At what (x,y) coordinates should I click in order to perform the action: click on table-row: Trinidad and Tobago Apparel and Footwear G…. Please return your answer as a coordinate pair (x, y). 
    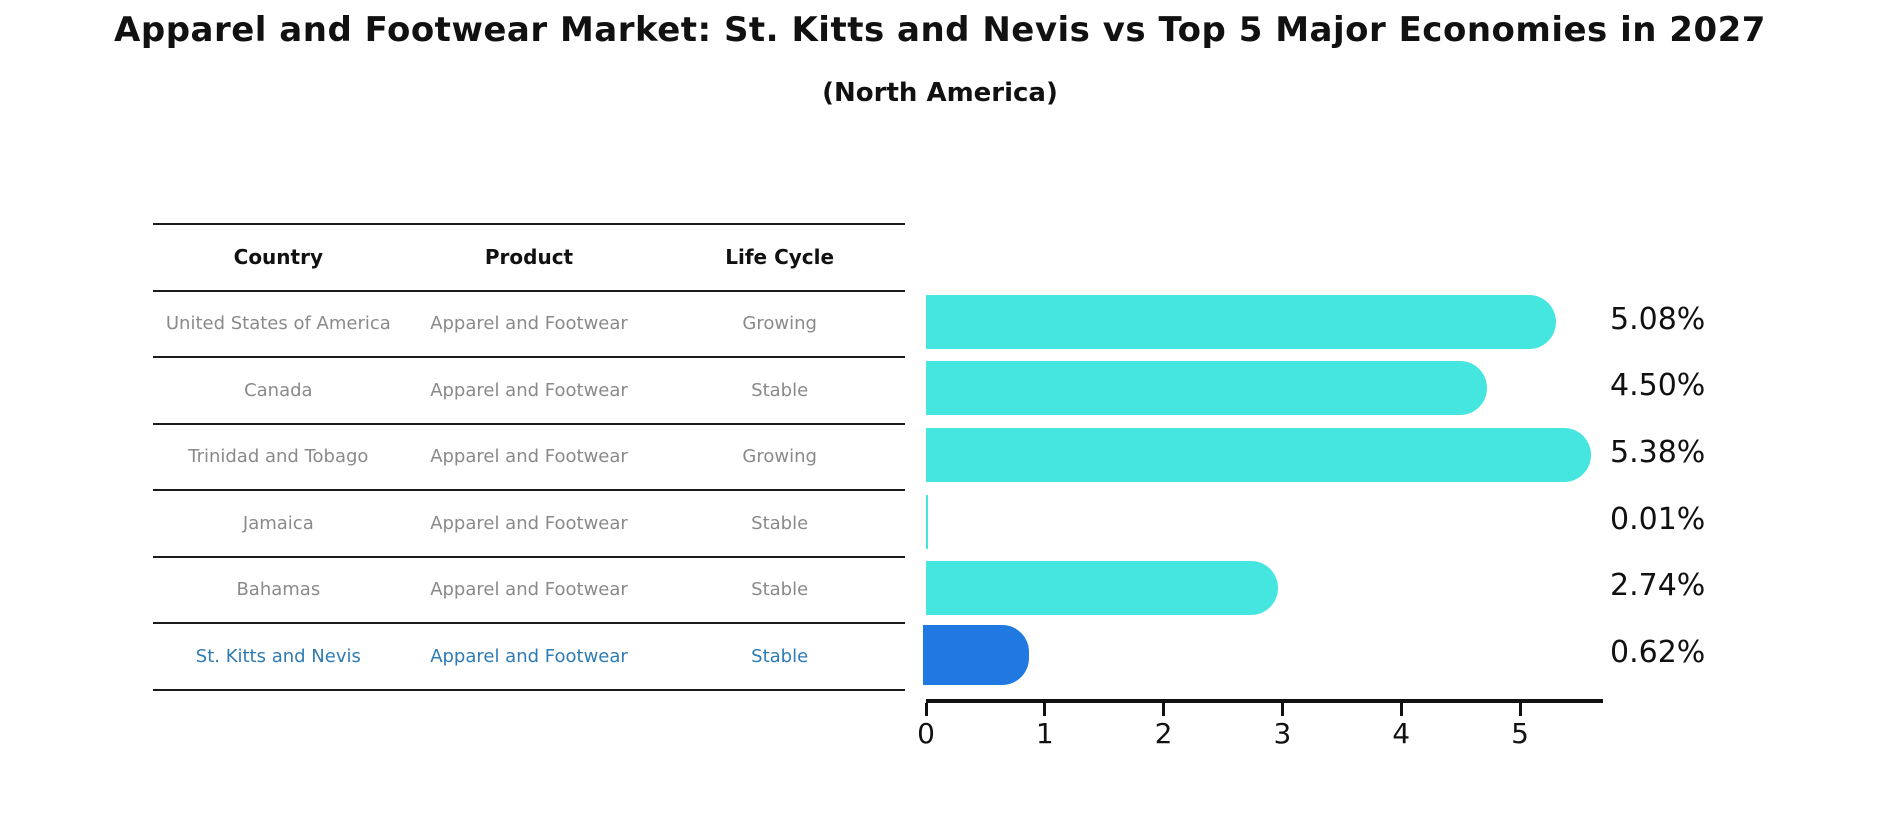
    Looking at the image, I should click on (529, 458).